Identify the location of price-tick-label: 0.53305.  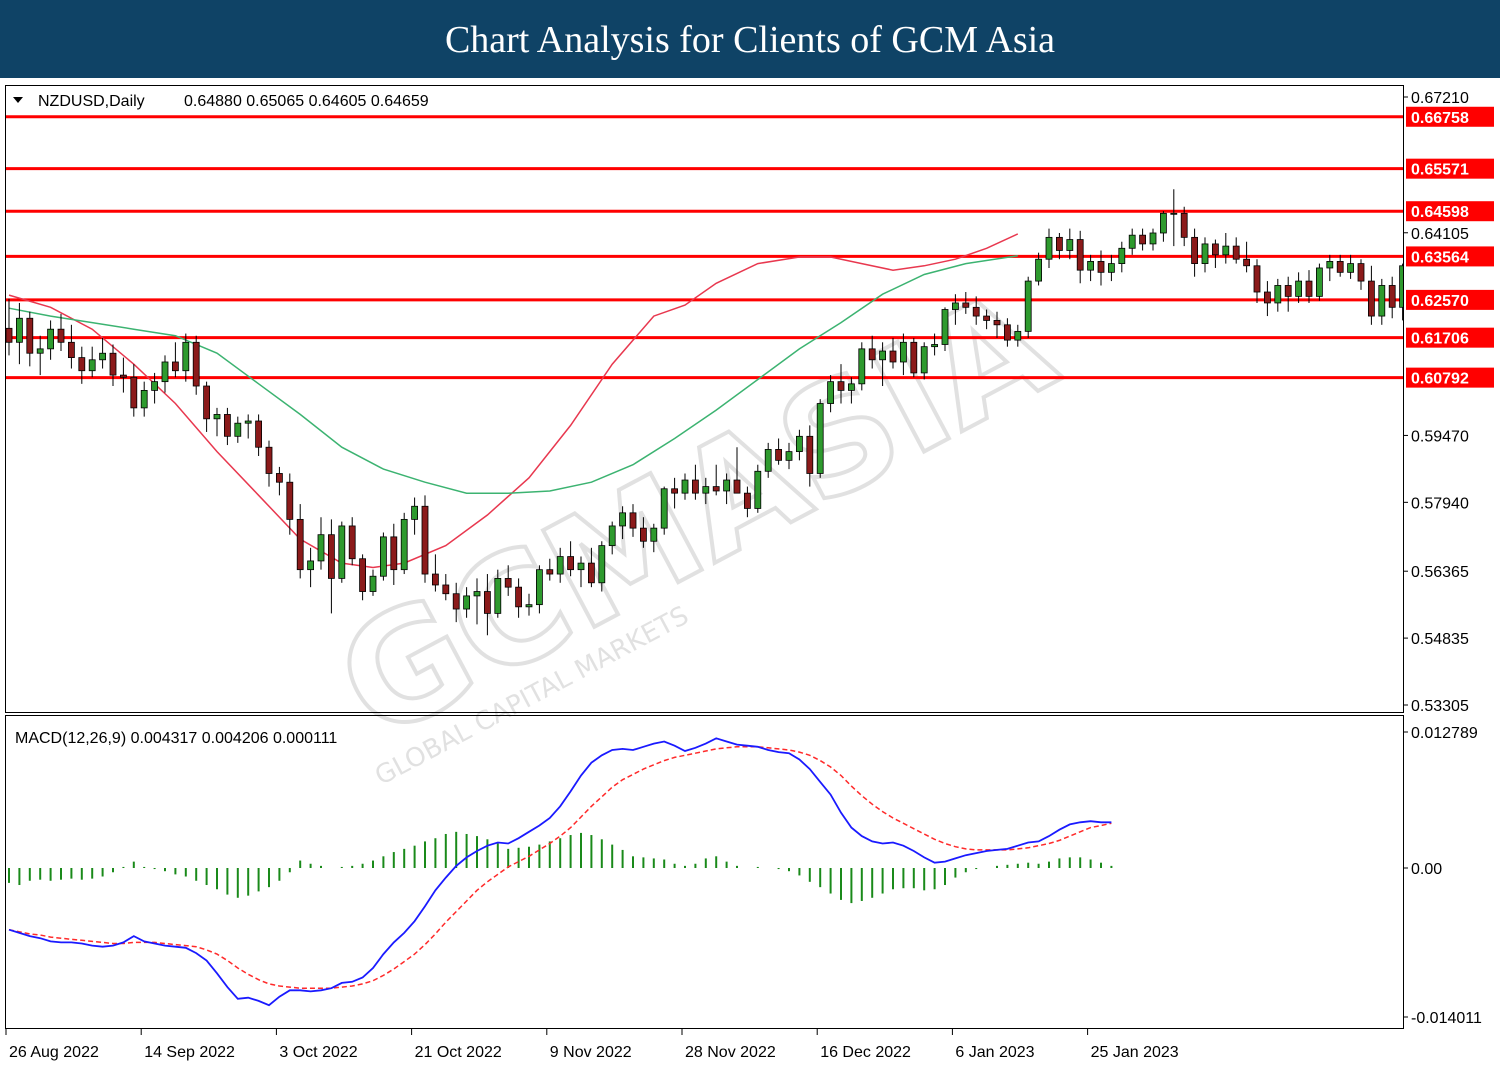
(1440, 706).